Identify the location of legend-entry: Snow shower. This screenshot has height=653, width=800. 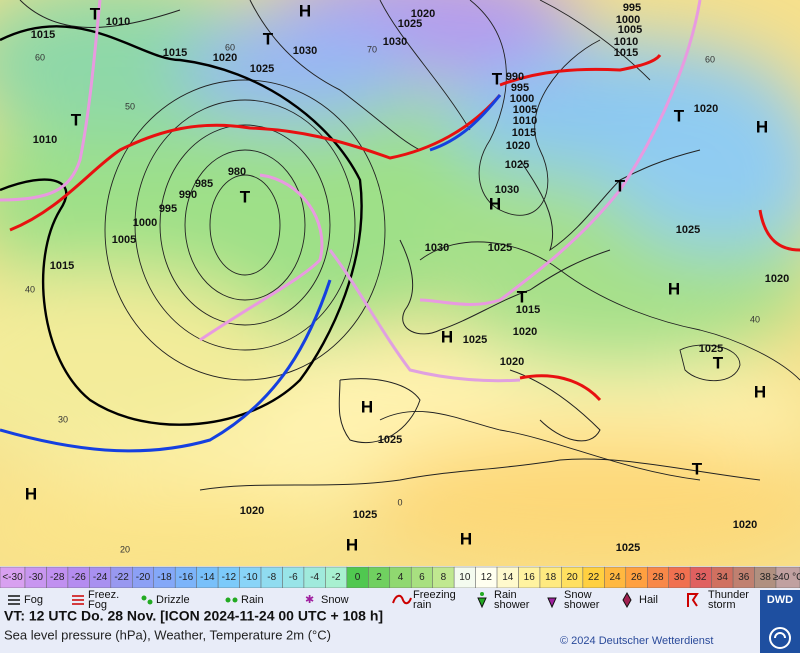
(573, 600).